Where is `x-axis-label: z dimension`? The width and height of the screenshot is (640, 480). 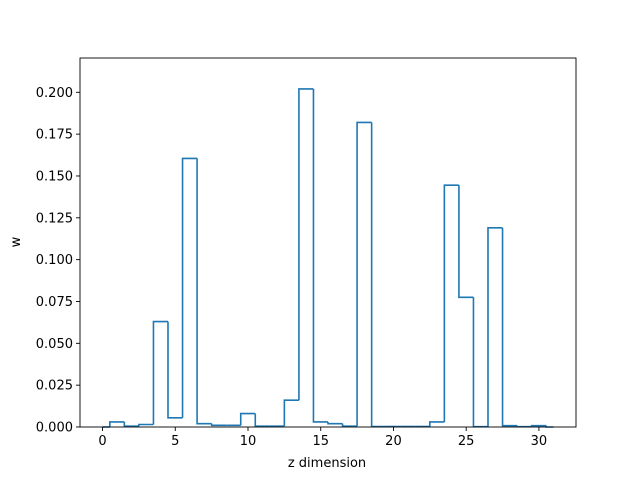 x-axis-label: z dimension is located at coordinates (327, 463).